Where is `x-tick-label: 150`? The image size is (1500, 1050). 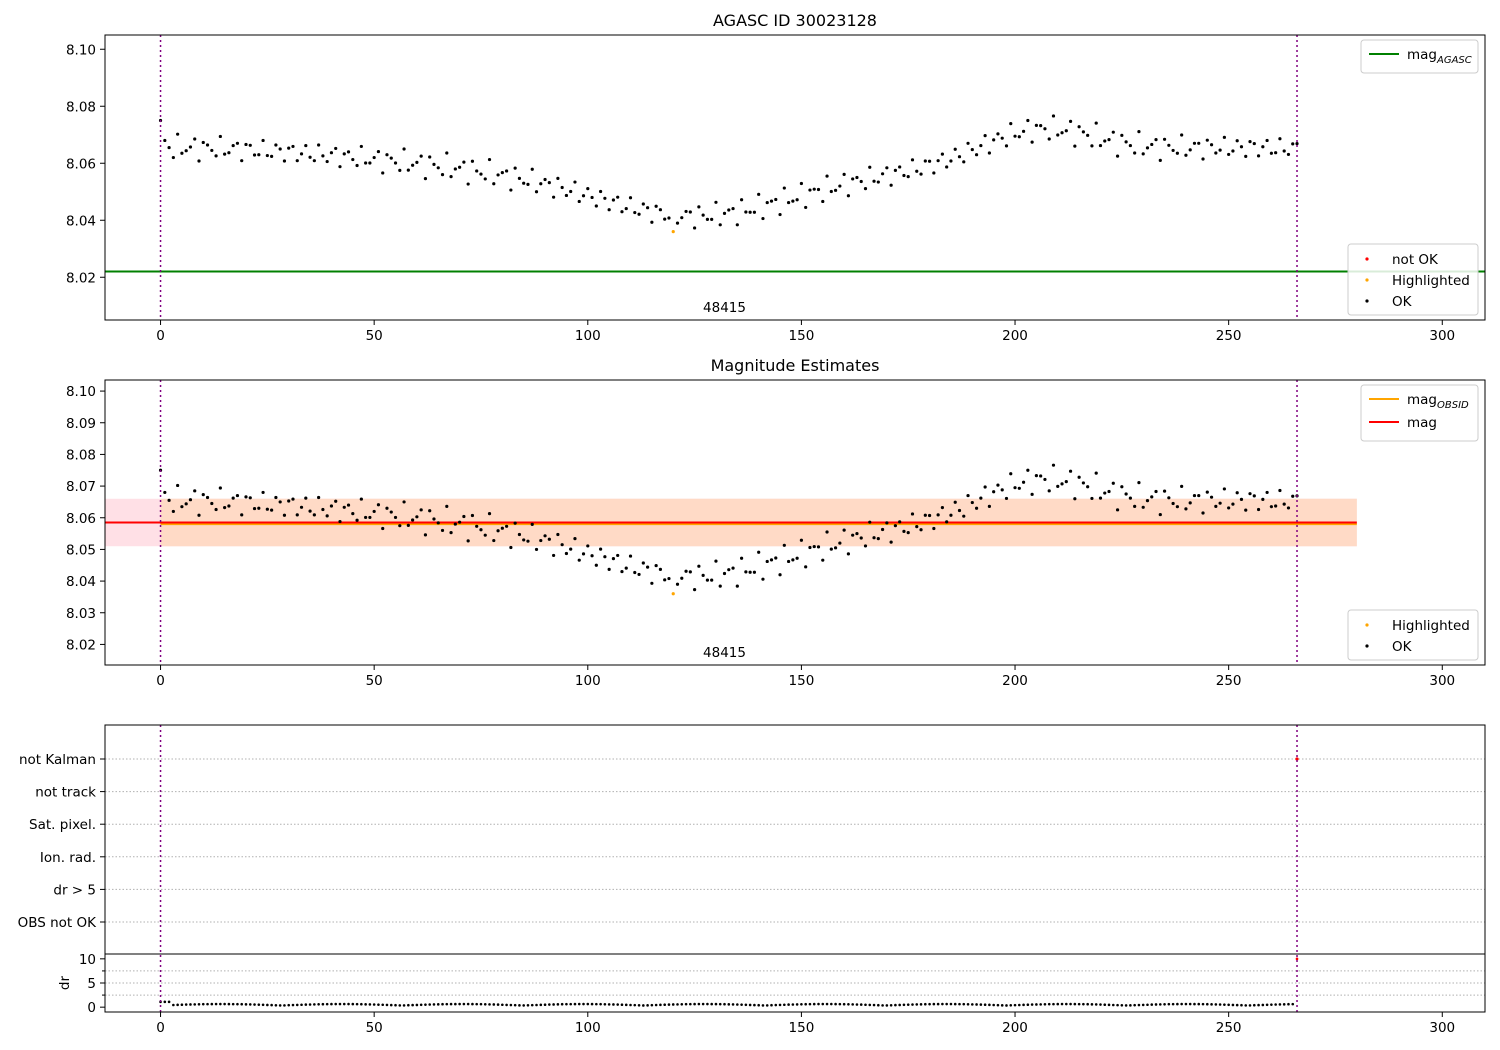
x-tick-label: 150 is located at coordinates (802, 1028).